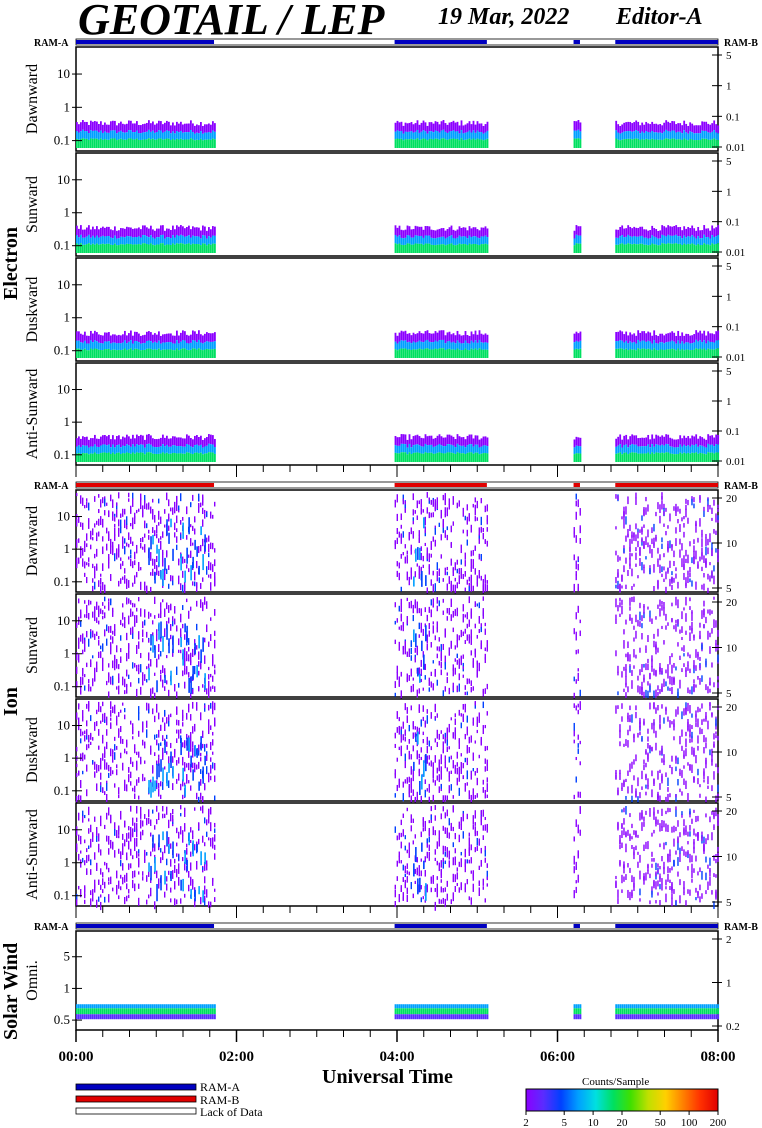 This screenshot has height=1128, width=762. Describe the element at coordinates (32, 541) in the screenshot. I see `panel-label: Dawnward` at that location.